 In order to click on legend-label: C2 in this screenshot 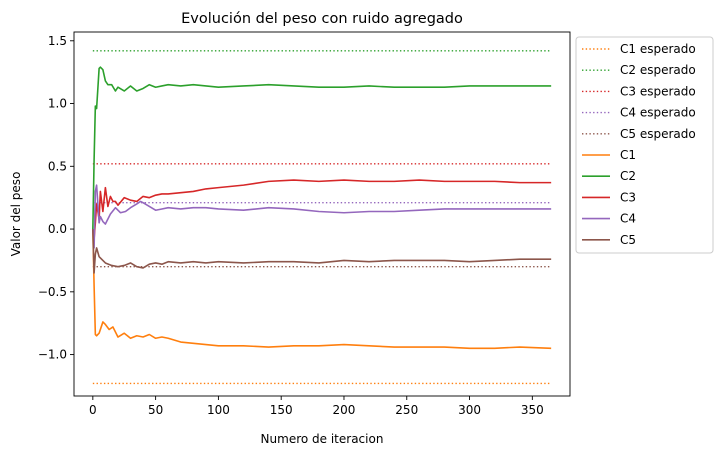, I will do `click(628, 176)`.